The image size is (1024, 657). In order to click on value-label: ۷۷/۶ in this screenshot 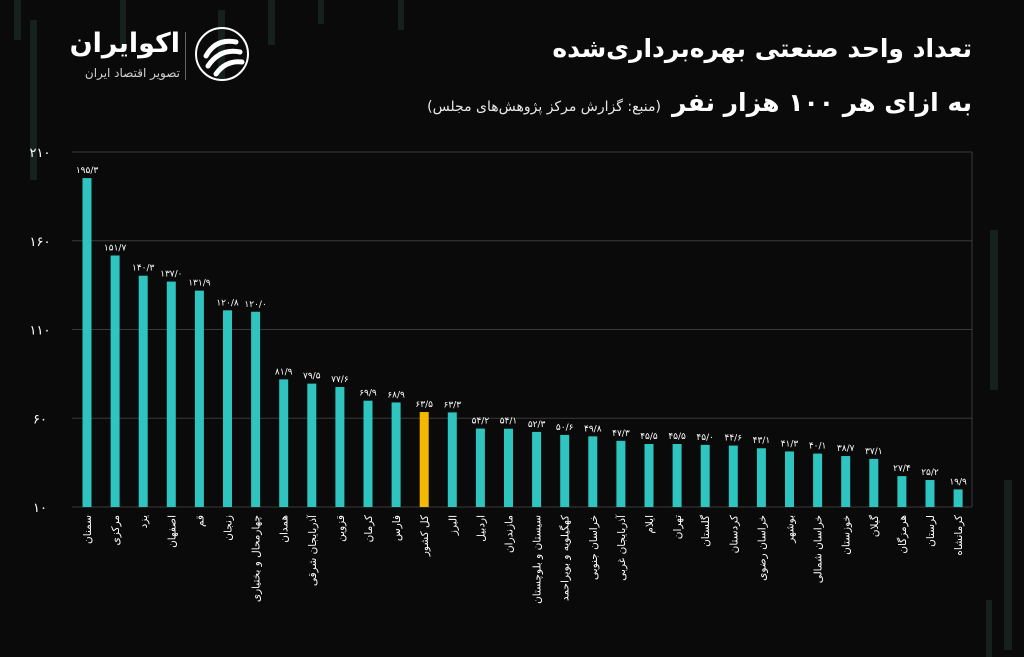, I will do `click(340, 380)`.